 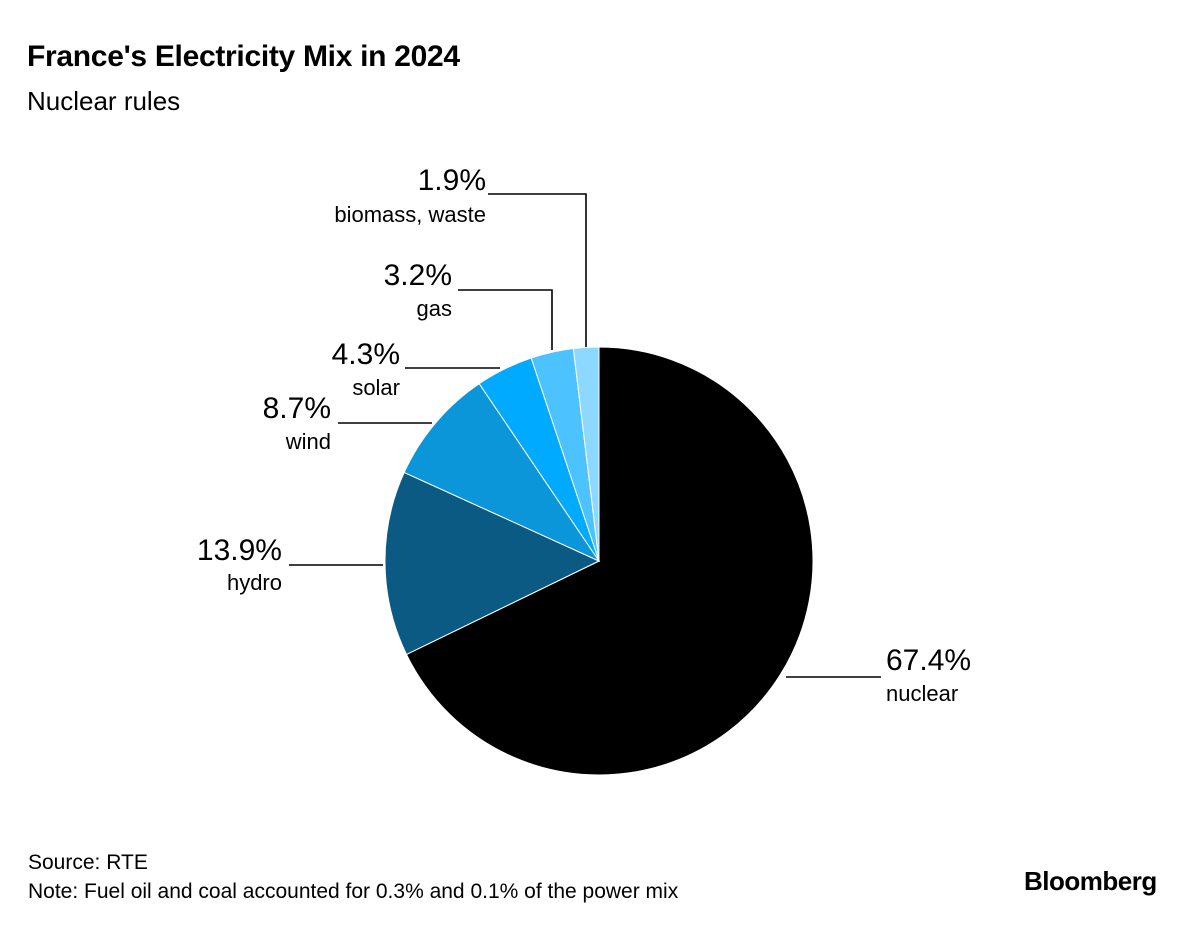 I want to click on value-label-wind: 8.7%, so click(x=297, y=408).